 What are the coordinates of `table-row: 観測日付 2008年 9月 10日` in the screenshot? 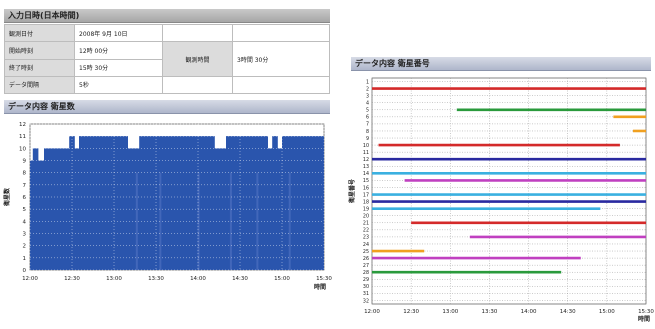 It's located at (167, 33).